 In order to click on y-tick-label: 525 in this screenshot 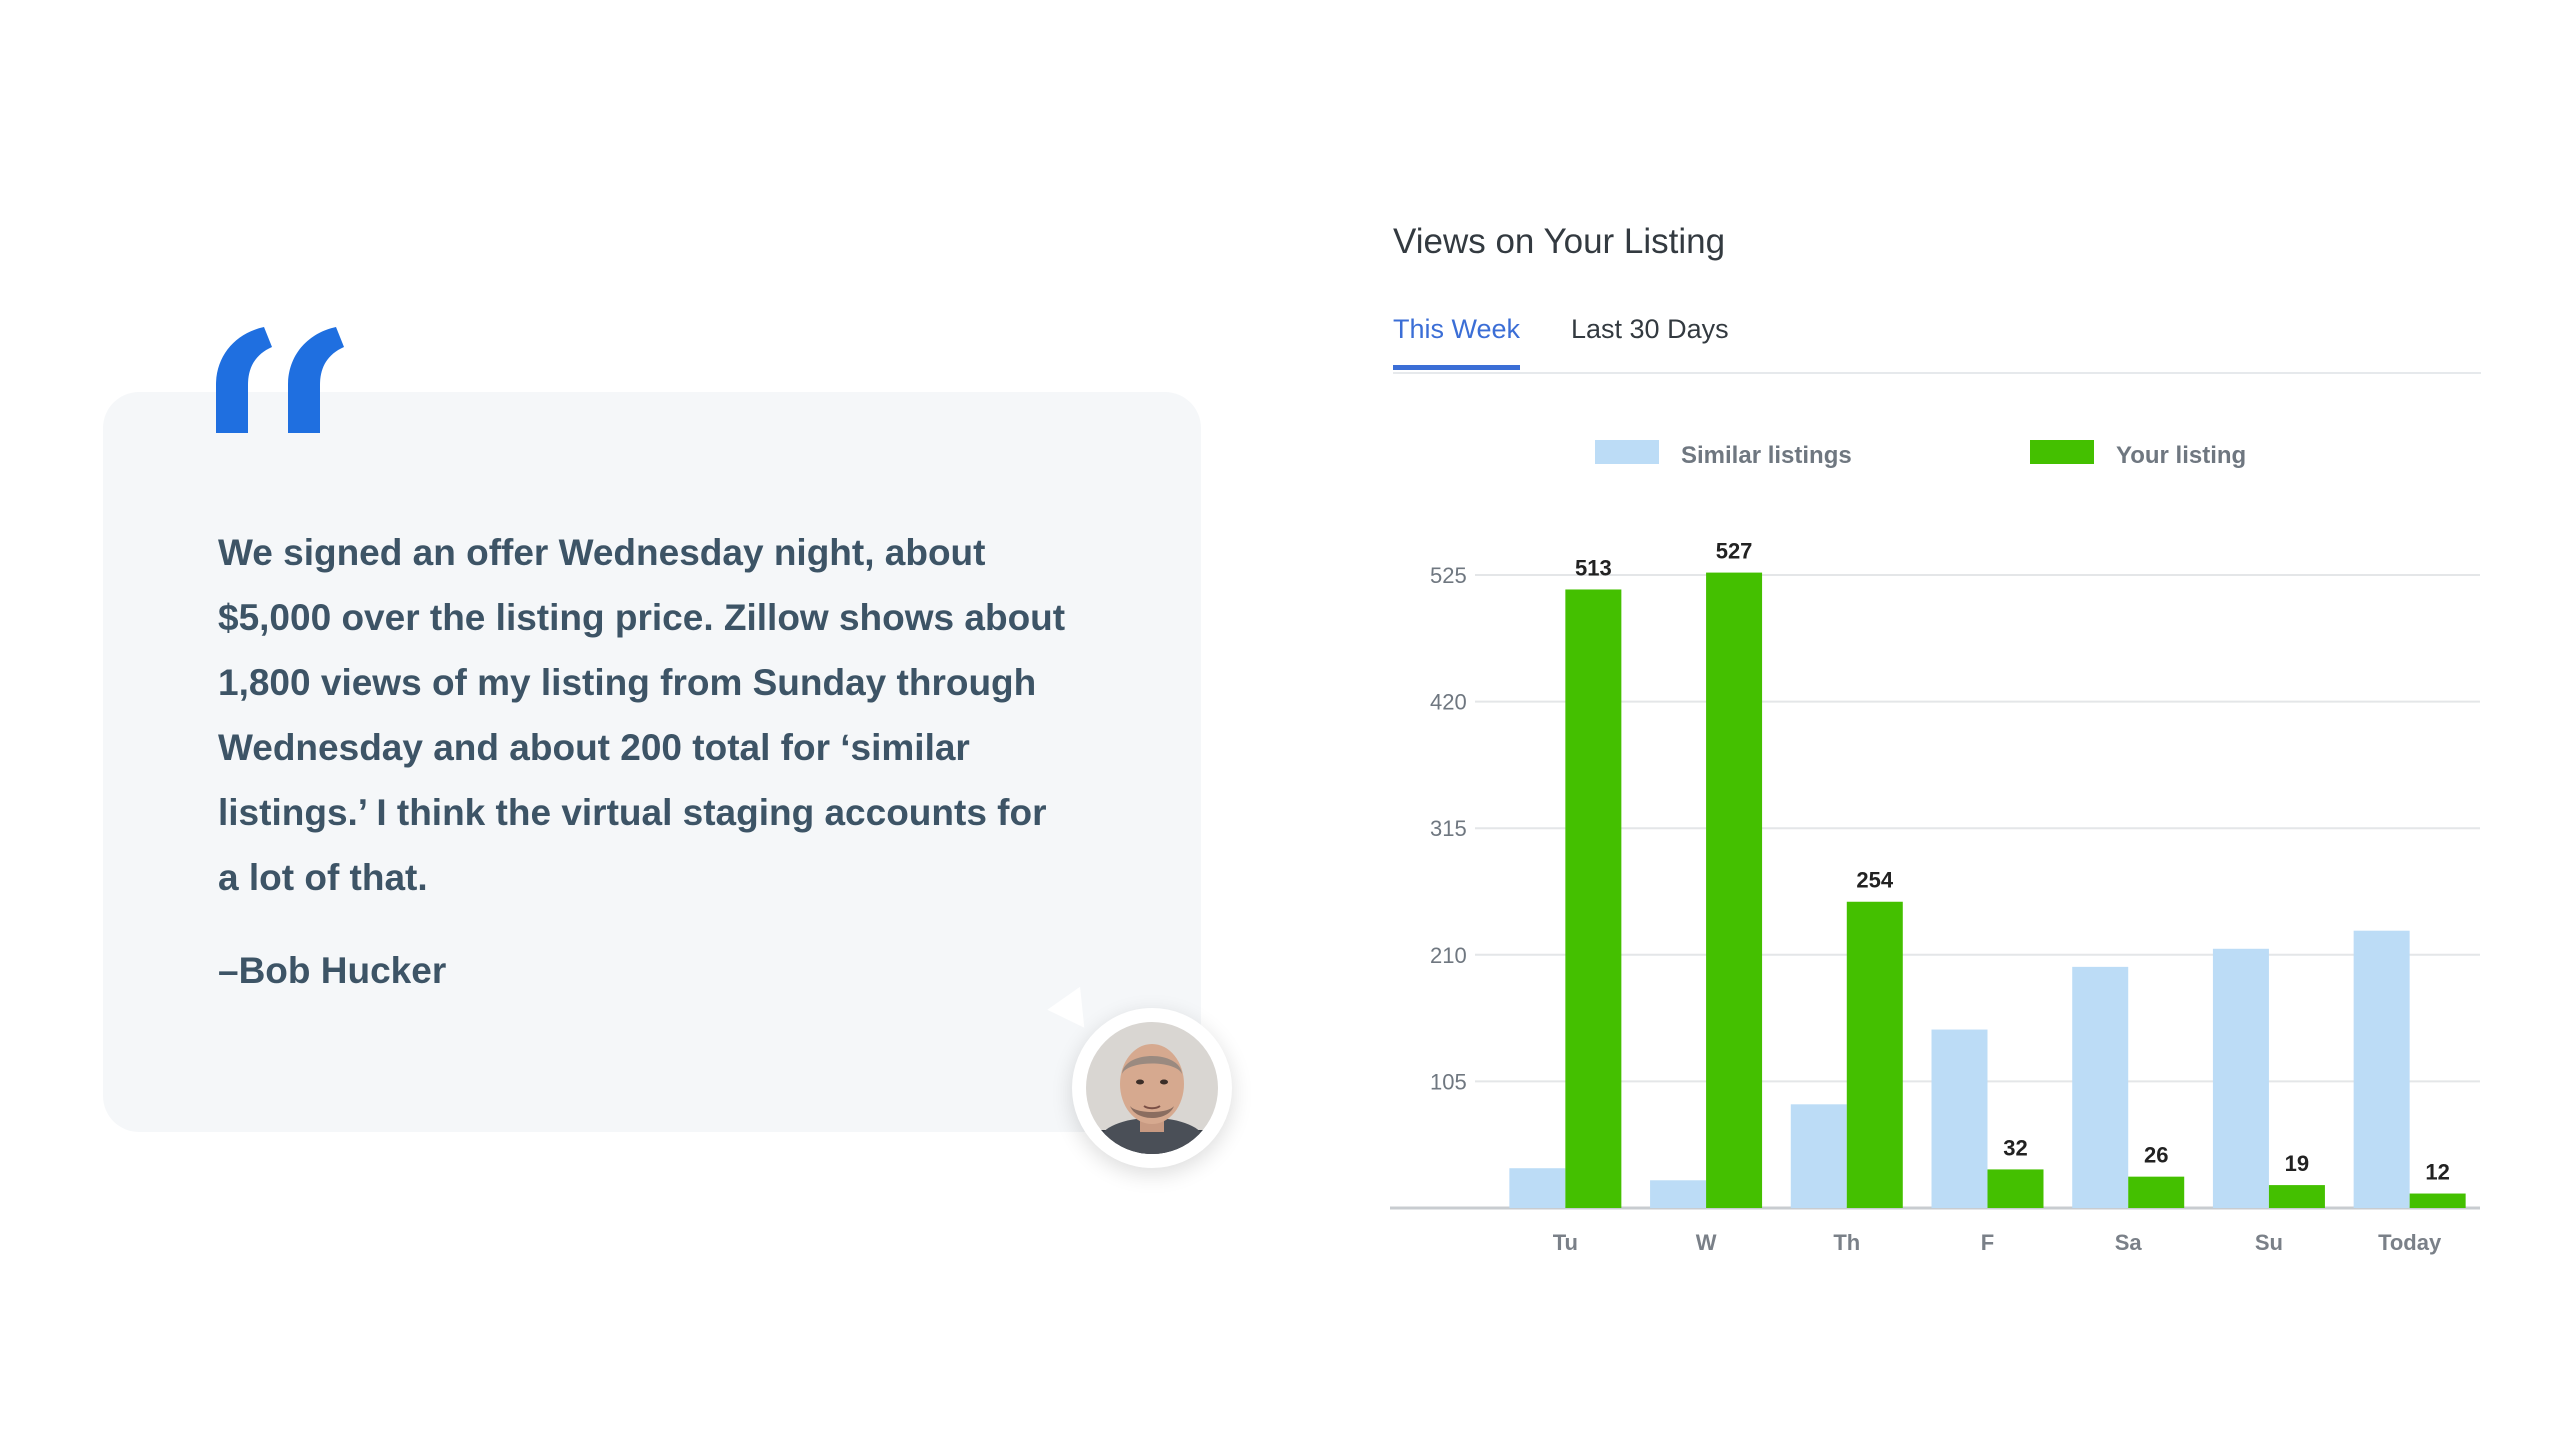, I will do `click(1448, 575)`.